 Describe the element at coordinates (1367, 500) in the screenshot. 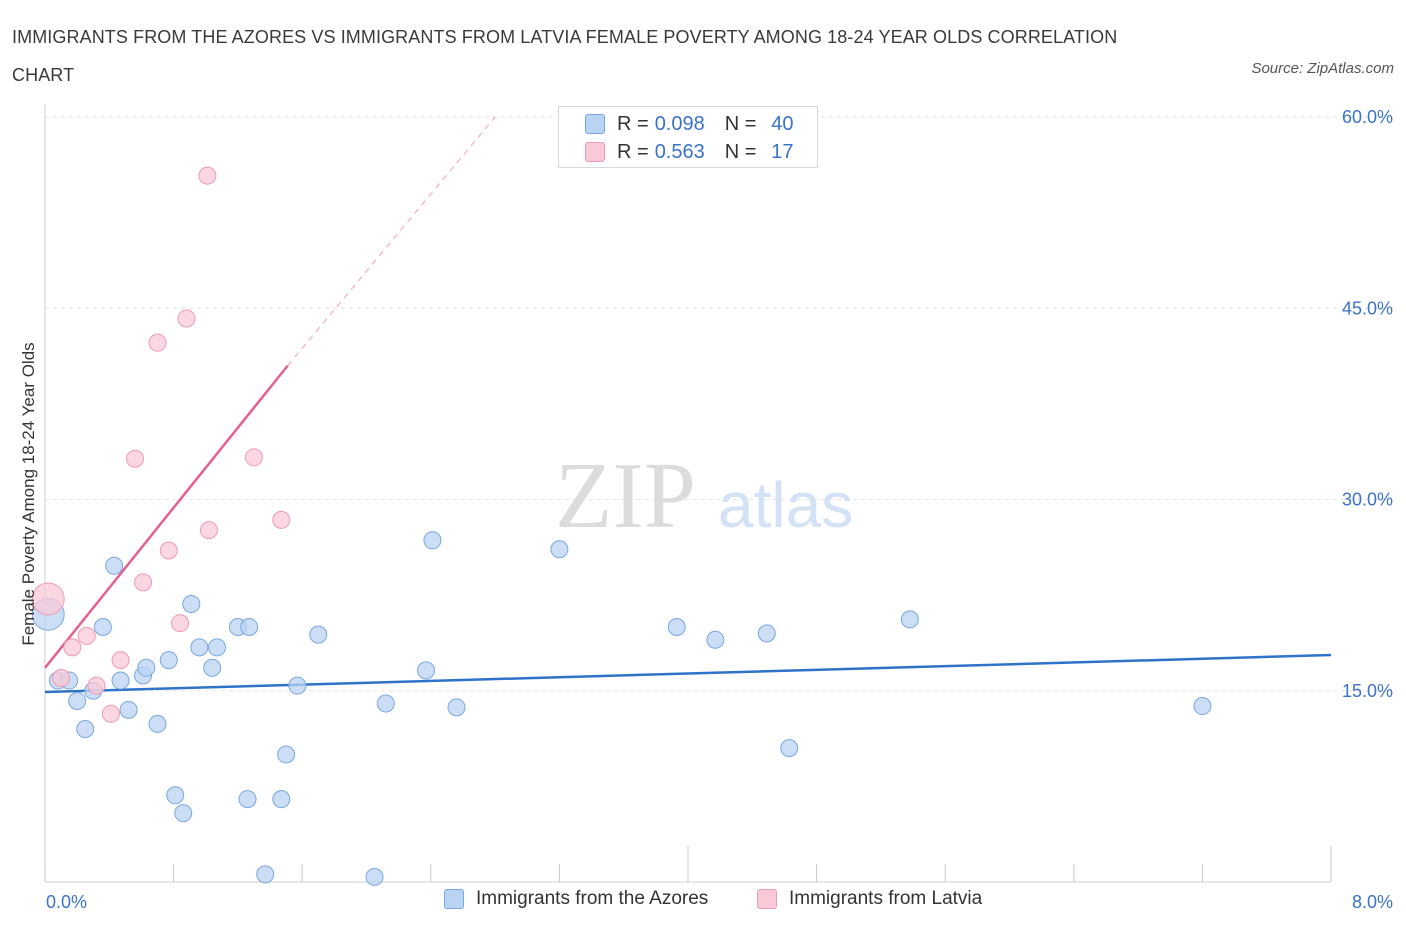

I see `y-tick-label: 30.0%` at that location.